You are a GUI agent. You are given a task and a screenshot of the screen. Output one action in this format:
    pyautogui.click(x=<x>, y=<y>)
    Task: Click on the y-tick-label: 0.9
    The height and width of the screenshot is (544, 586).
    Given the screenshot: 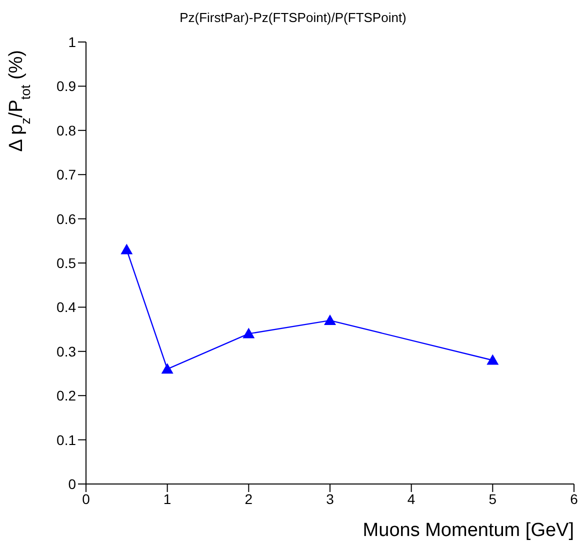 What is the action you would take?
    pyautogui.click(x=66, y=86)
    